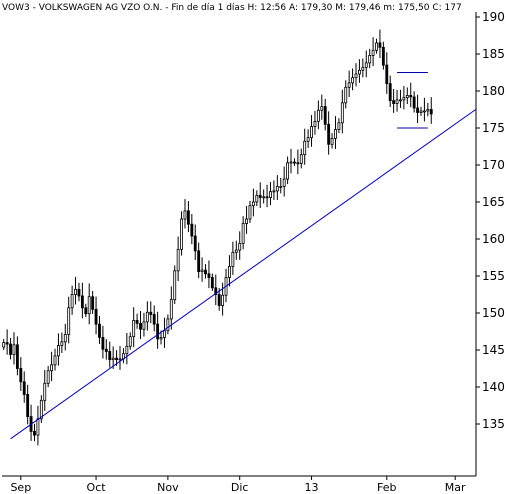  What do you see at coordinates (312, 487) in the screenshot?
I see `x-tick-label: 13` at bounding box center [312, 487].